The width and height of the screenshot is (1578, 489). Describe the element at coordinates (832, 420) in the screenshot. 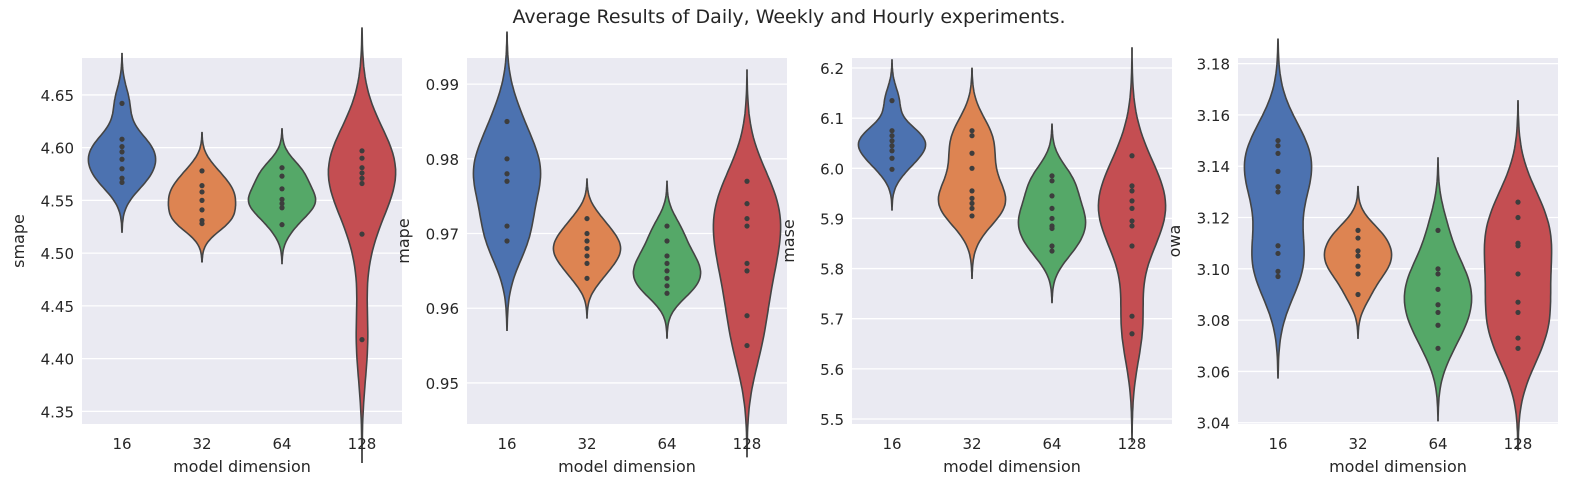

I see `y-tick-label: 5.5` at that location.